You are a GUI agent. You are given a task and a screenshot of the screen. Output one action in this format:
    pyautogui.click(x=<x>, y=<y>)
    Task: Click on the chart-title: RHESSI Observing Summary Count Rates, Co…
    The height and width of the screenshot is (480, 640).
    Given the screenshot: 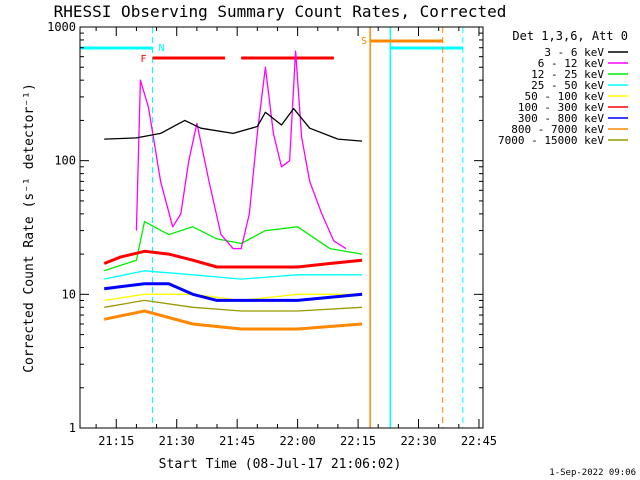 What is the action you would take?
    pyautogui.click(x=280, y=11)
    